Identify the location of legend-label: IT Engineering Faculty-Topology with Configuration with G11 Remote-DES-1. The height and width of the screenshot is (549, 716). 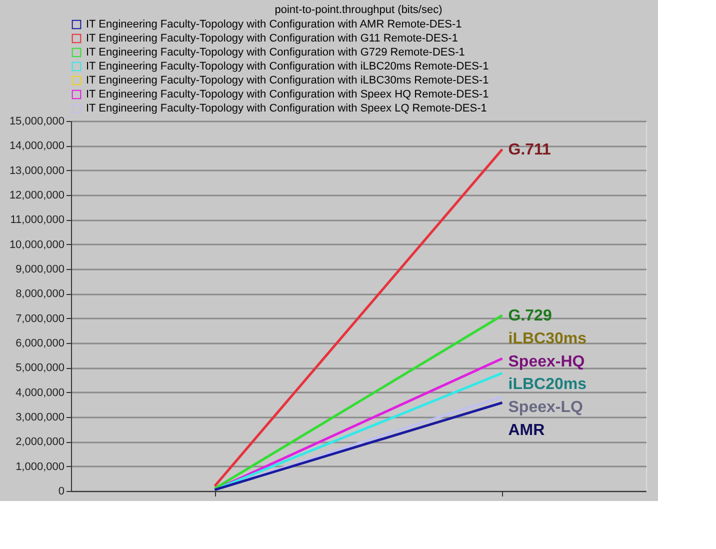
(272, 38).